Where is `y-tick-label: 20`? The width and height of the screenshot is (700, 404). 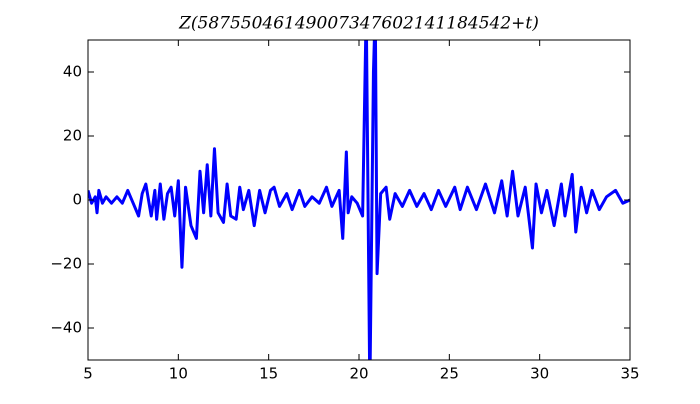 y-tick-label: 20 is located at coordinates (72, 136).